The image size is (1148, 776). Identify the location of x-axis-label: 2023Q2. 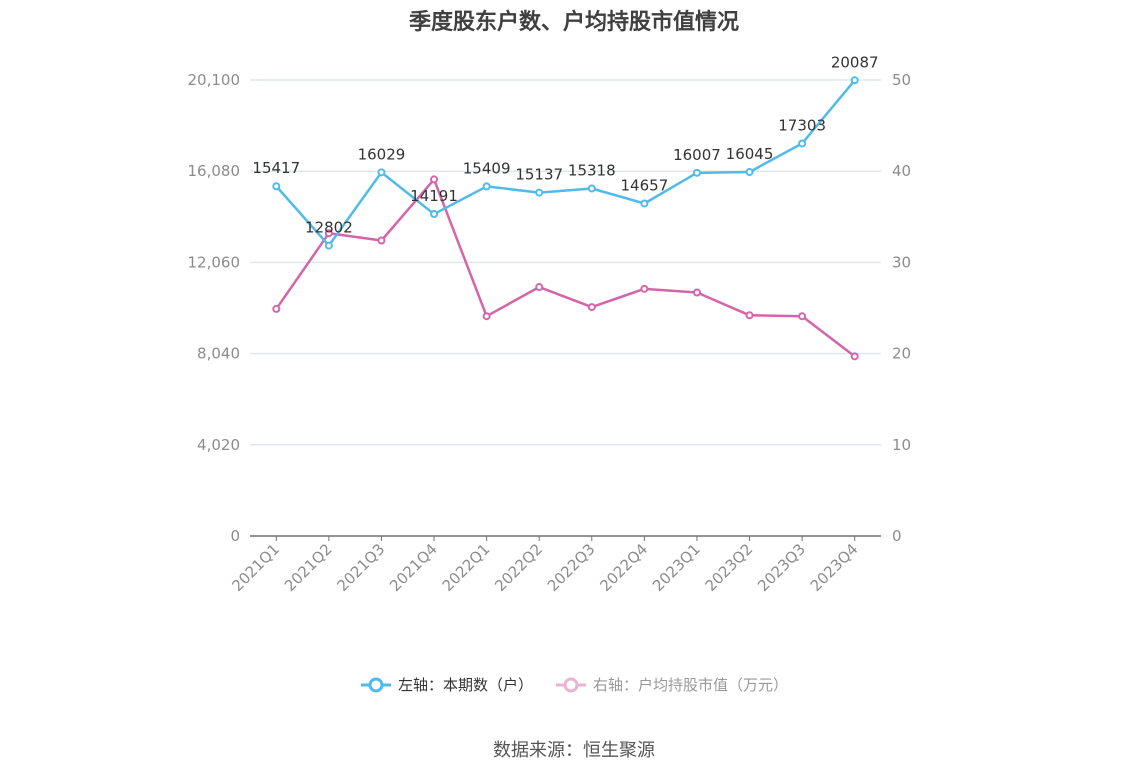
(729, 567).